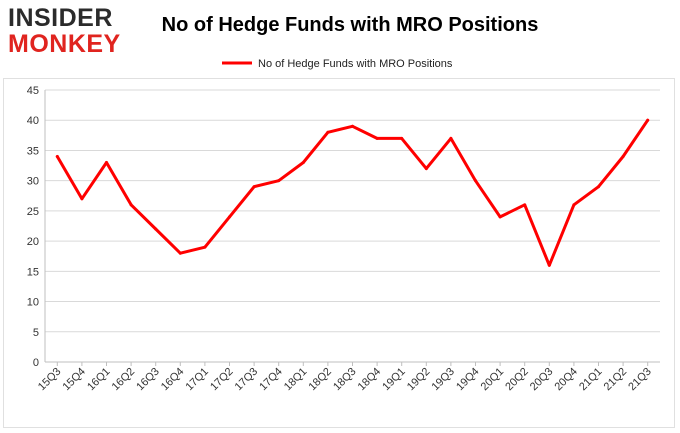 This screenshot has height=433, width=680. What do you see at coordinates (296, 380) in the screenshot?
I see `x-tick-label: 18Q1` at bounding box center [296, 380].